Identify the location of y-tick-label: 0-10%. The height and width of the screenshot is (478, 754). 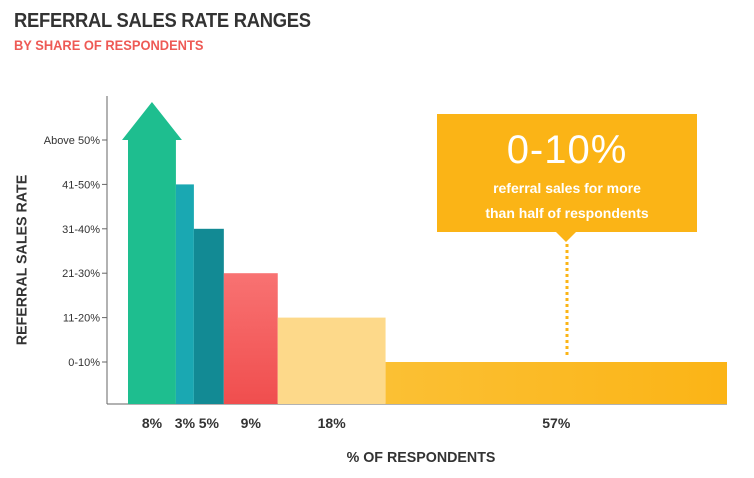
(84, 363).